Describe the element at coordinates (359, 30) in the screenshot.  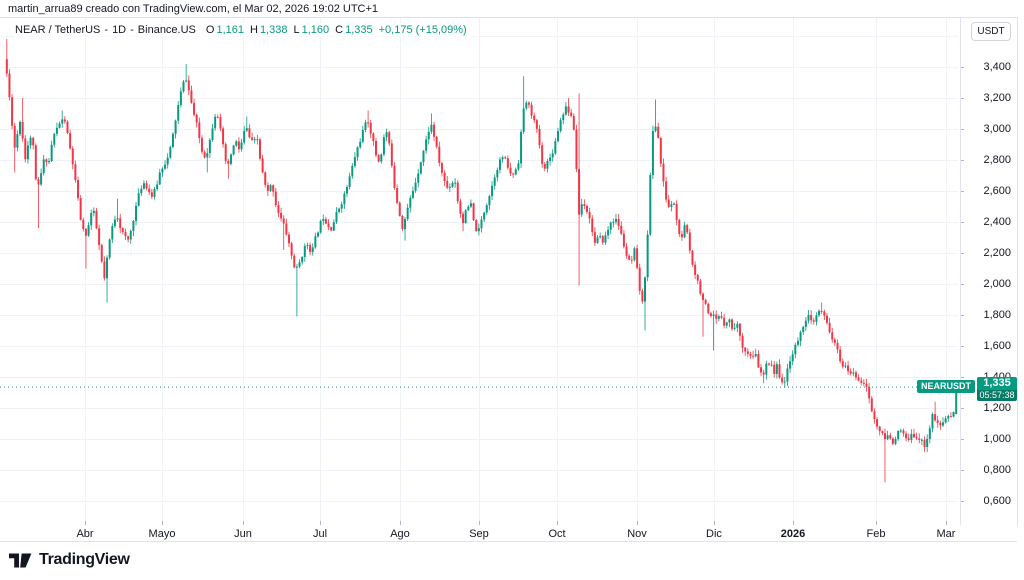
I see `close-value: 1,335` at that location.